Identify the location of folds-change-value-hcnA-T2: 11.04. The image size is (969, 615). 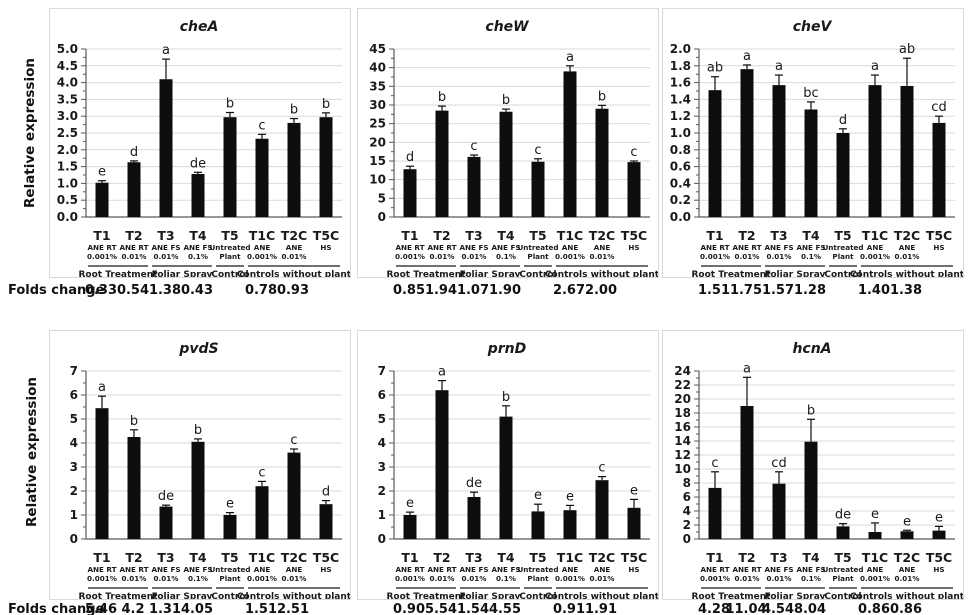
(746, 608).